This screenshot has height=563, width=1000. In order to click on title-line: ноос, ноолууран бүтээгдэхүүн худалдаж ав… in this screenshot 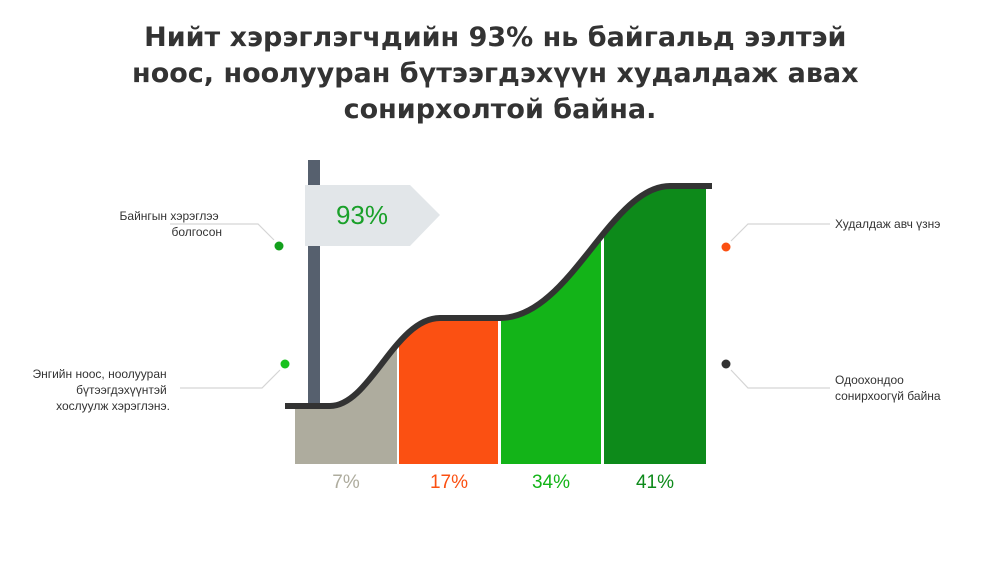, I will do `click(495, 73)`.